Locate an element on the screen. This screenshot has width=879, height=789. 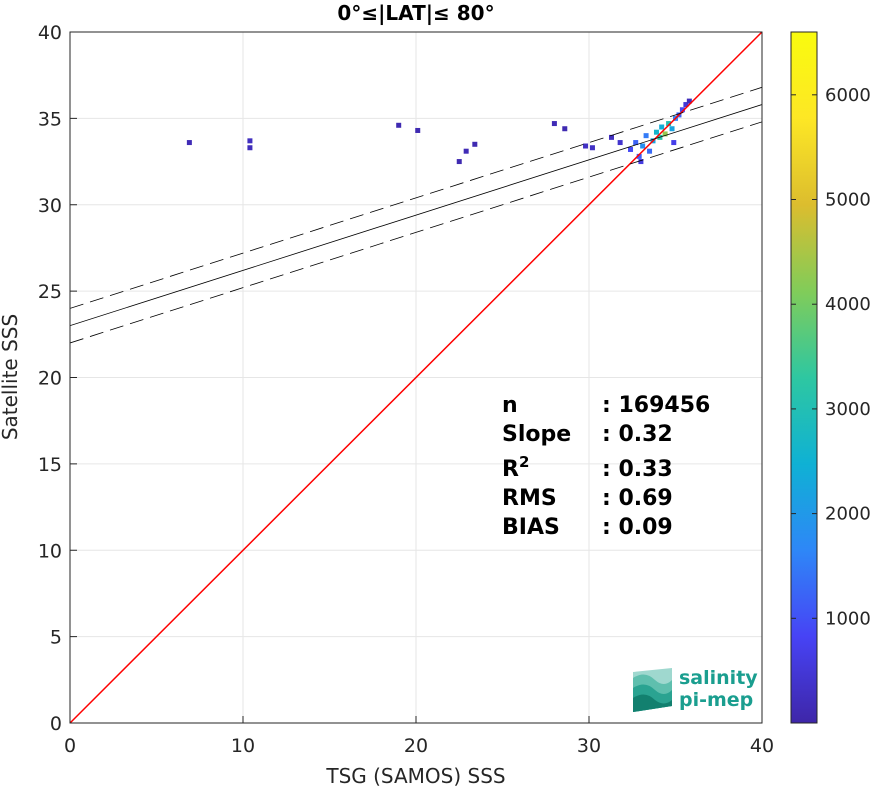
y-tick-label-8: 40 is located at coordinates (50, 33).